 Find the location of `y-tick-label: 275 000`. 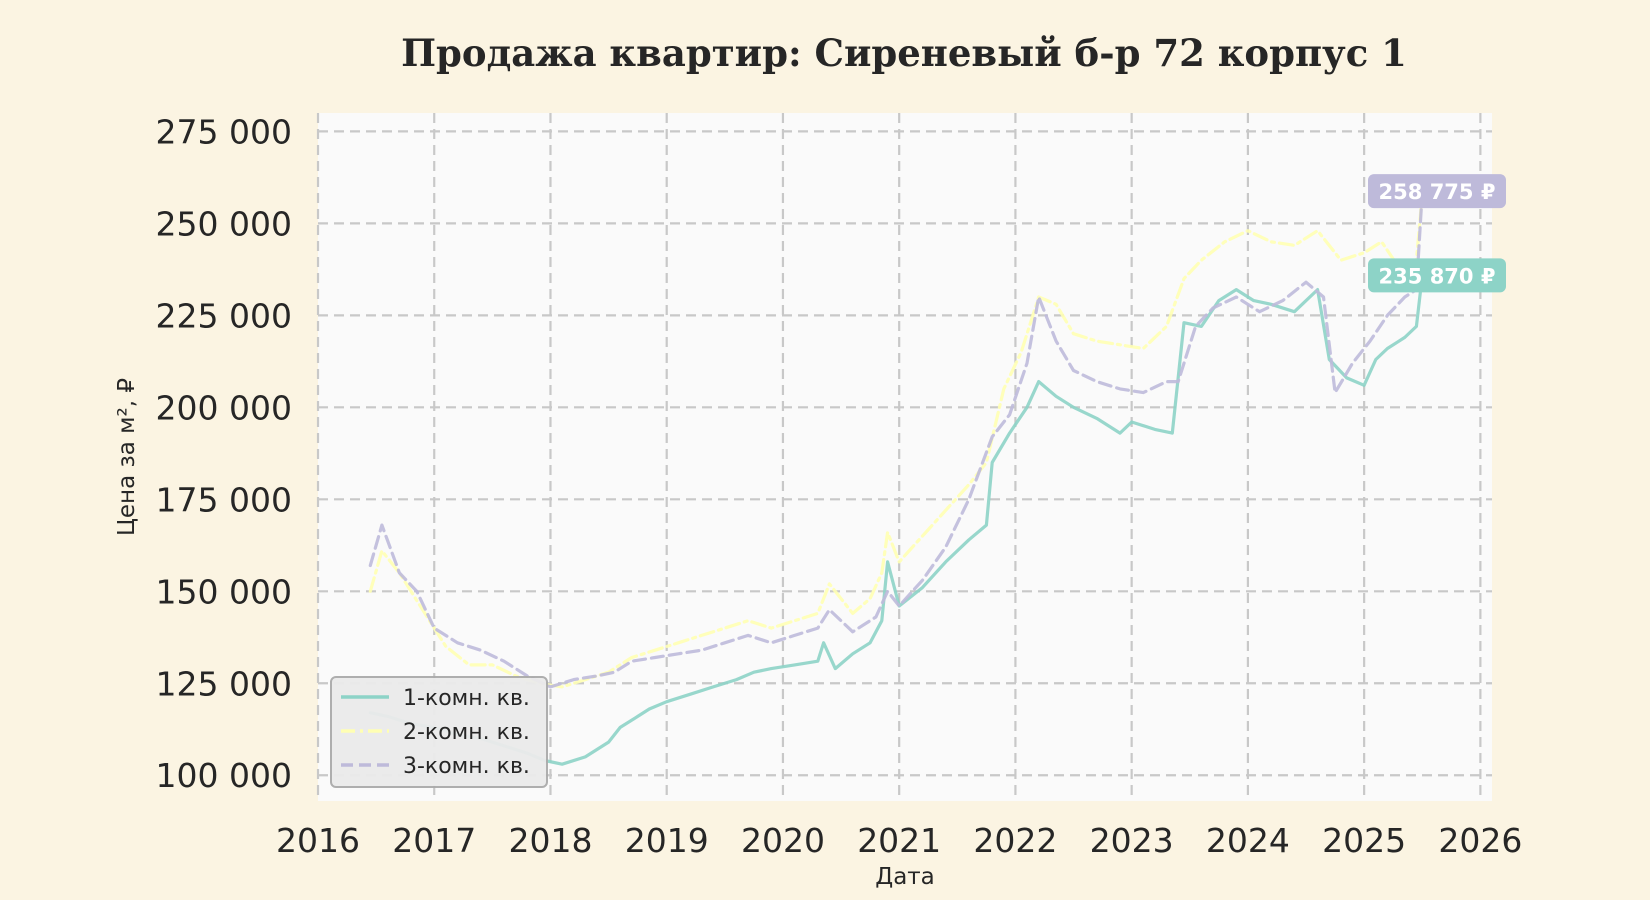

y-tick-label: 275 000 is located at coordinates (224, 131).